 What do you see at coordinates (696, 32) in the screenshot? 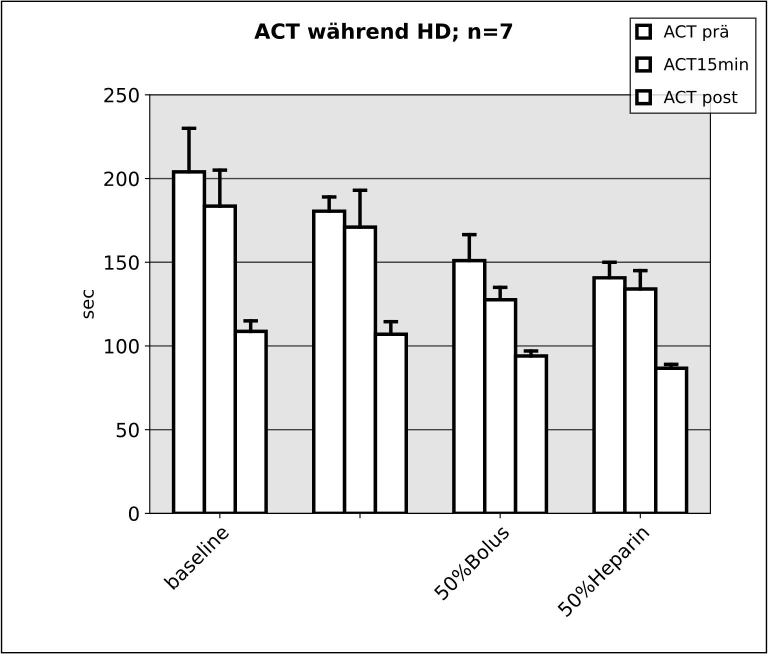
I see `legend-label: ACT prä` at bounding box center [696, 32].